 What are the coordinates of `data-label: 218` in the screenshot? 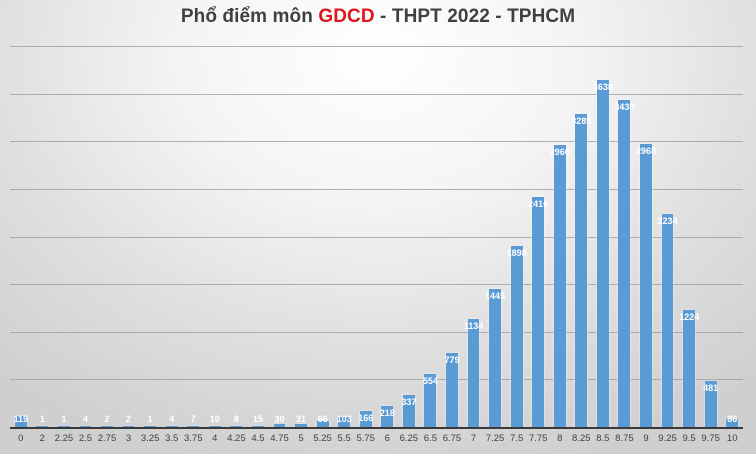 It's located at (387, 413).